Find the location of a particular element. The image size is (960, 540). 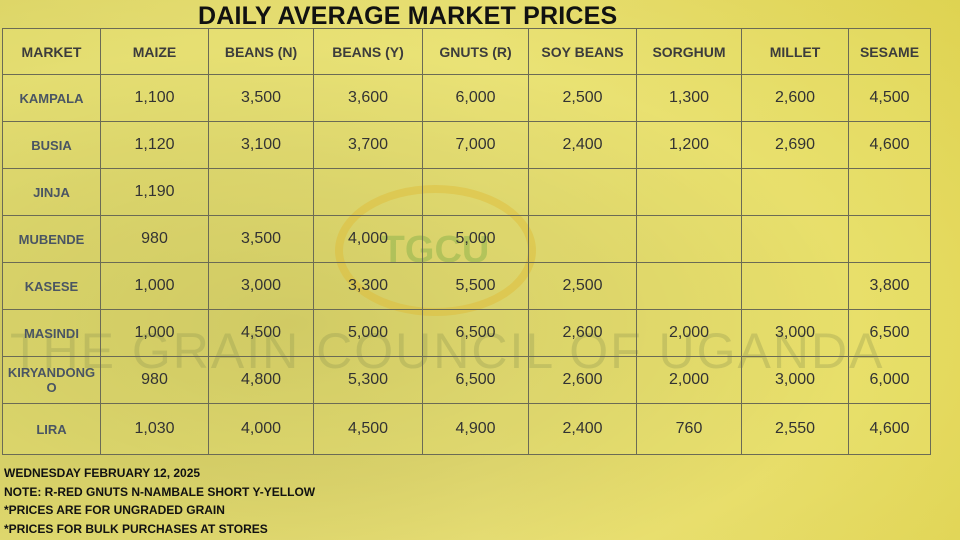

header-cell: GNUTS (R) is located at coordinates (475, 51).